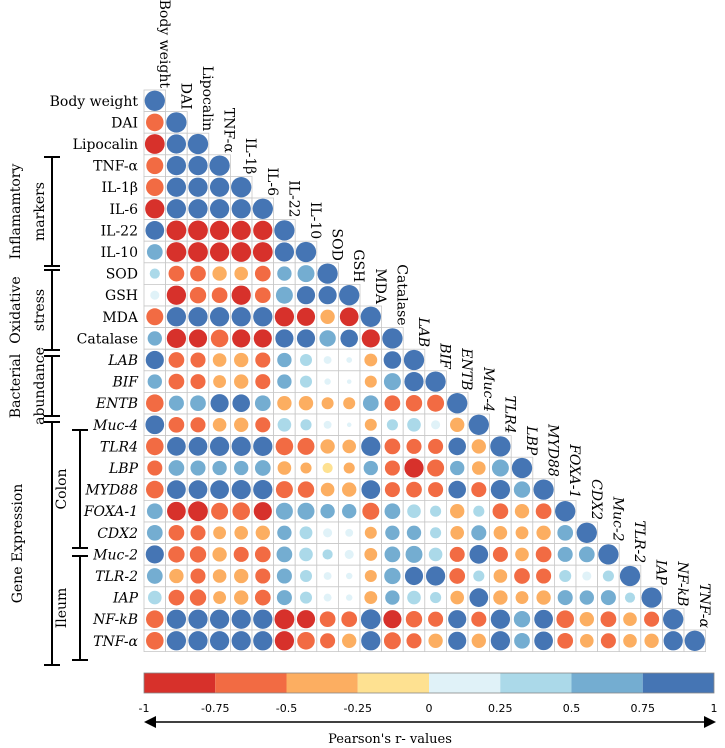 This screenshot has width=725, height=748. I want to click on row-label: LAB, so click(122, 361).